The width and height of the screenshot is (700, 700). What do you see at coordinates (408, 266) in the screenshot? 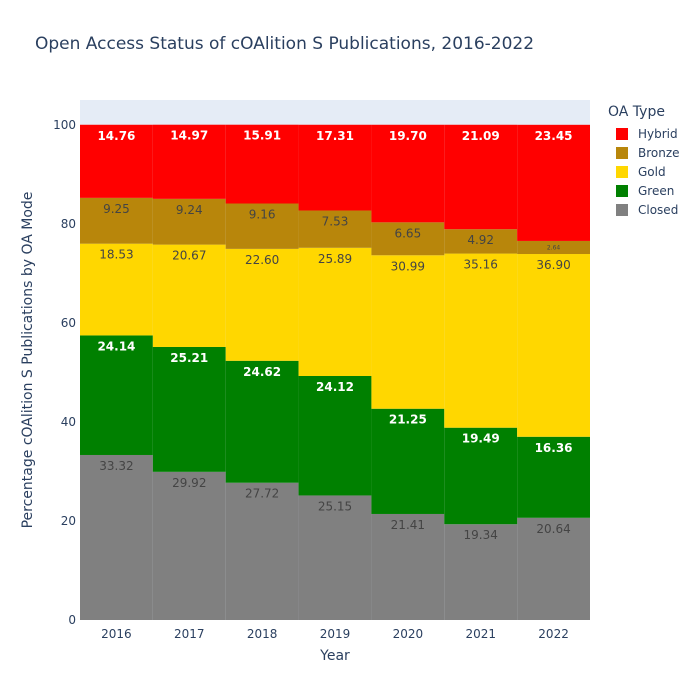
I see `data-label-gold-2020: 30.99` at bounding box center [408, 266].